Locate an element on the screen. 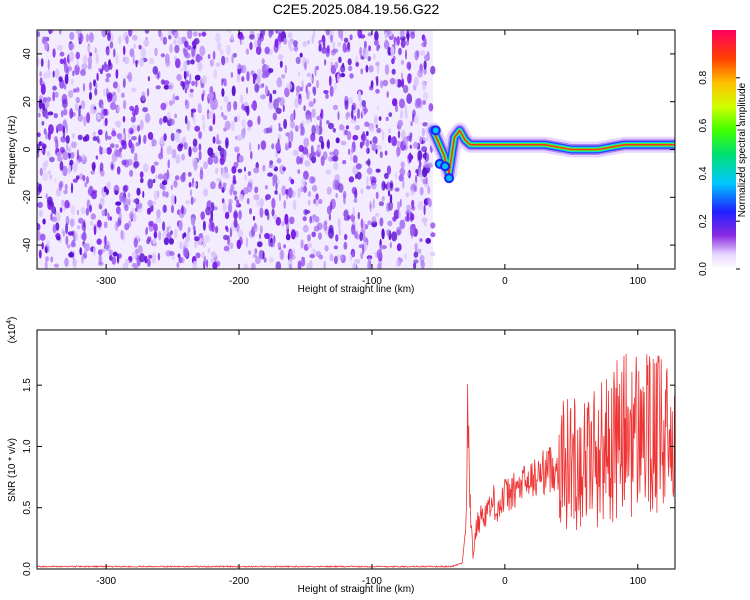  spectrogram-x-tick-label: -100 is located at coordinates (372, 281).